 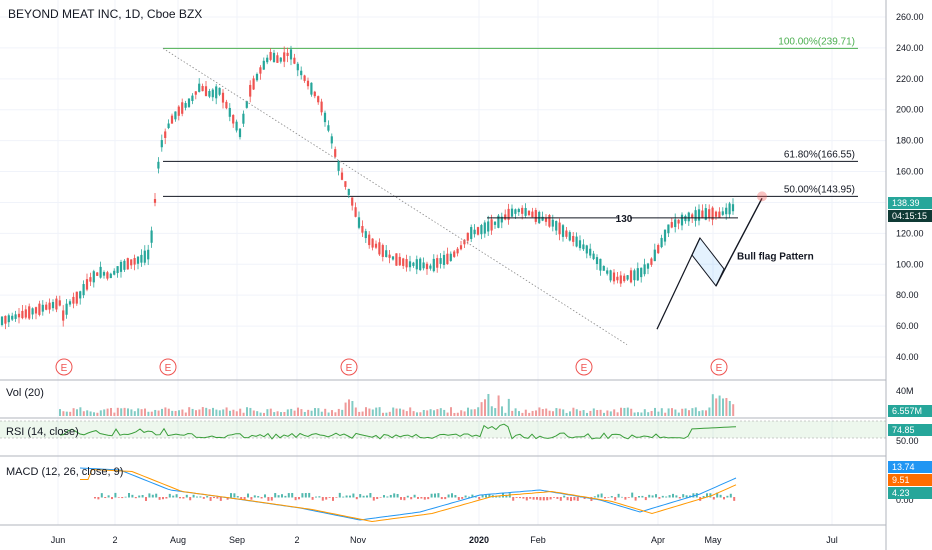 I want to click on rsi-band, so click(x=443, y=429).